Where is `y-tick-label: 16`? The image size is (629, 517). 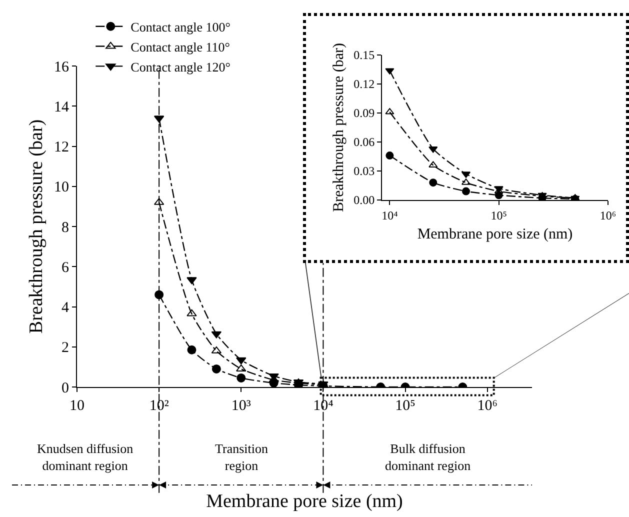
y-tick-label: 16 is located at coordinates (62, 67).